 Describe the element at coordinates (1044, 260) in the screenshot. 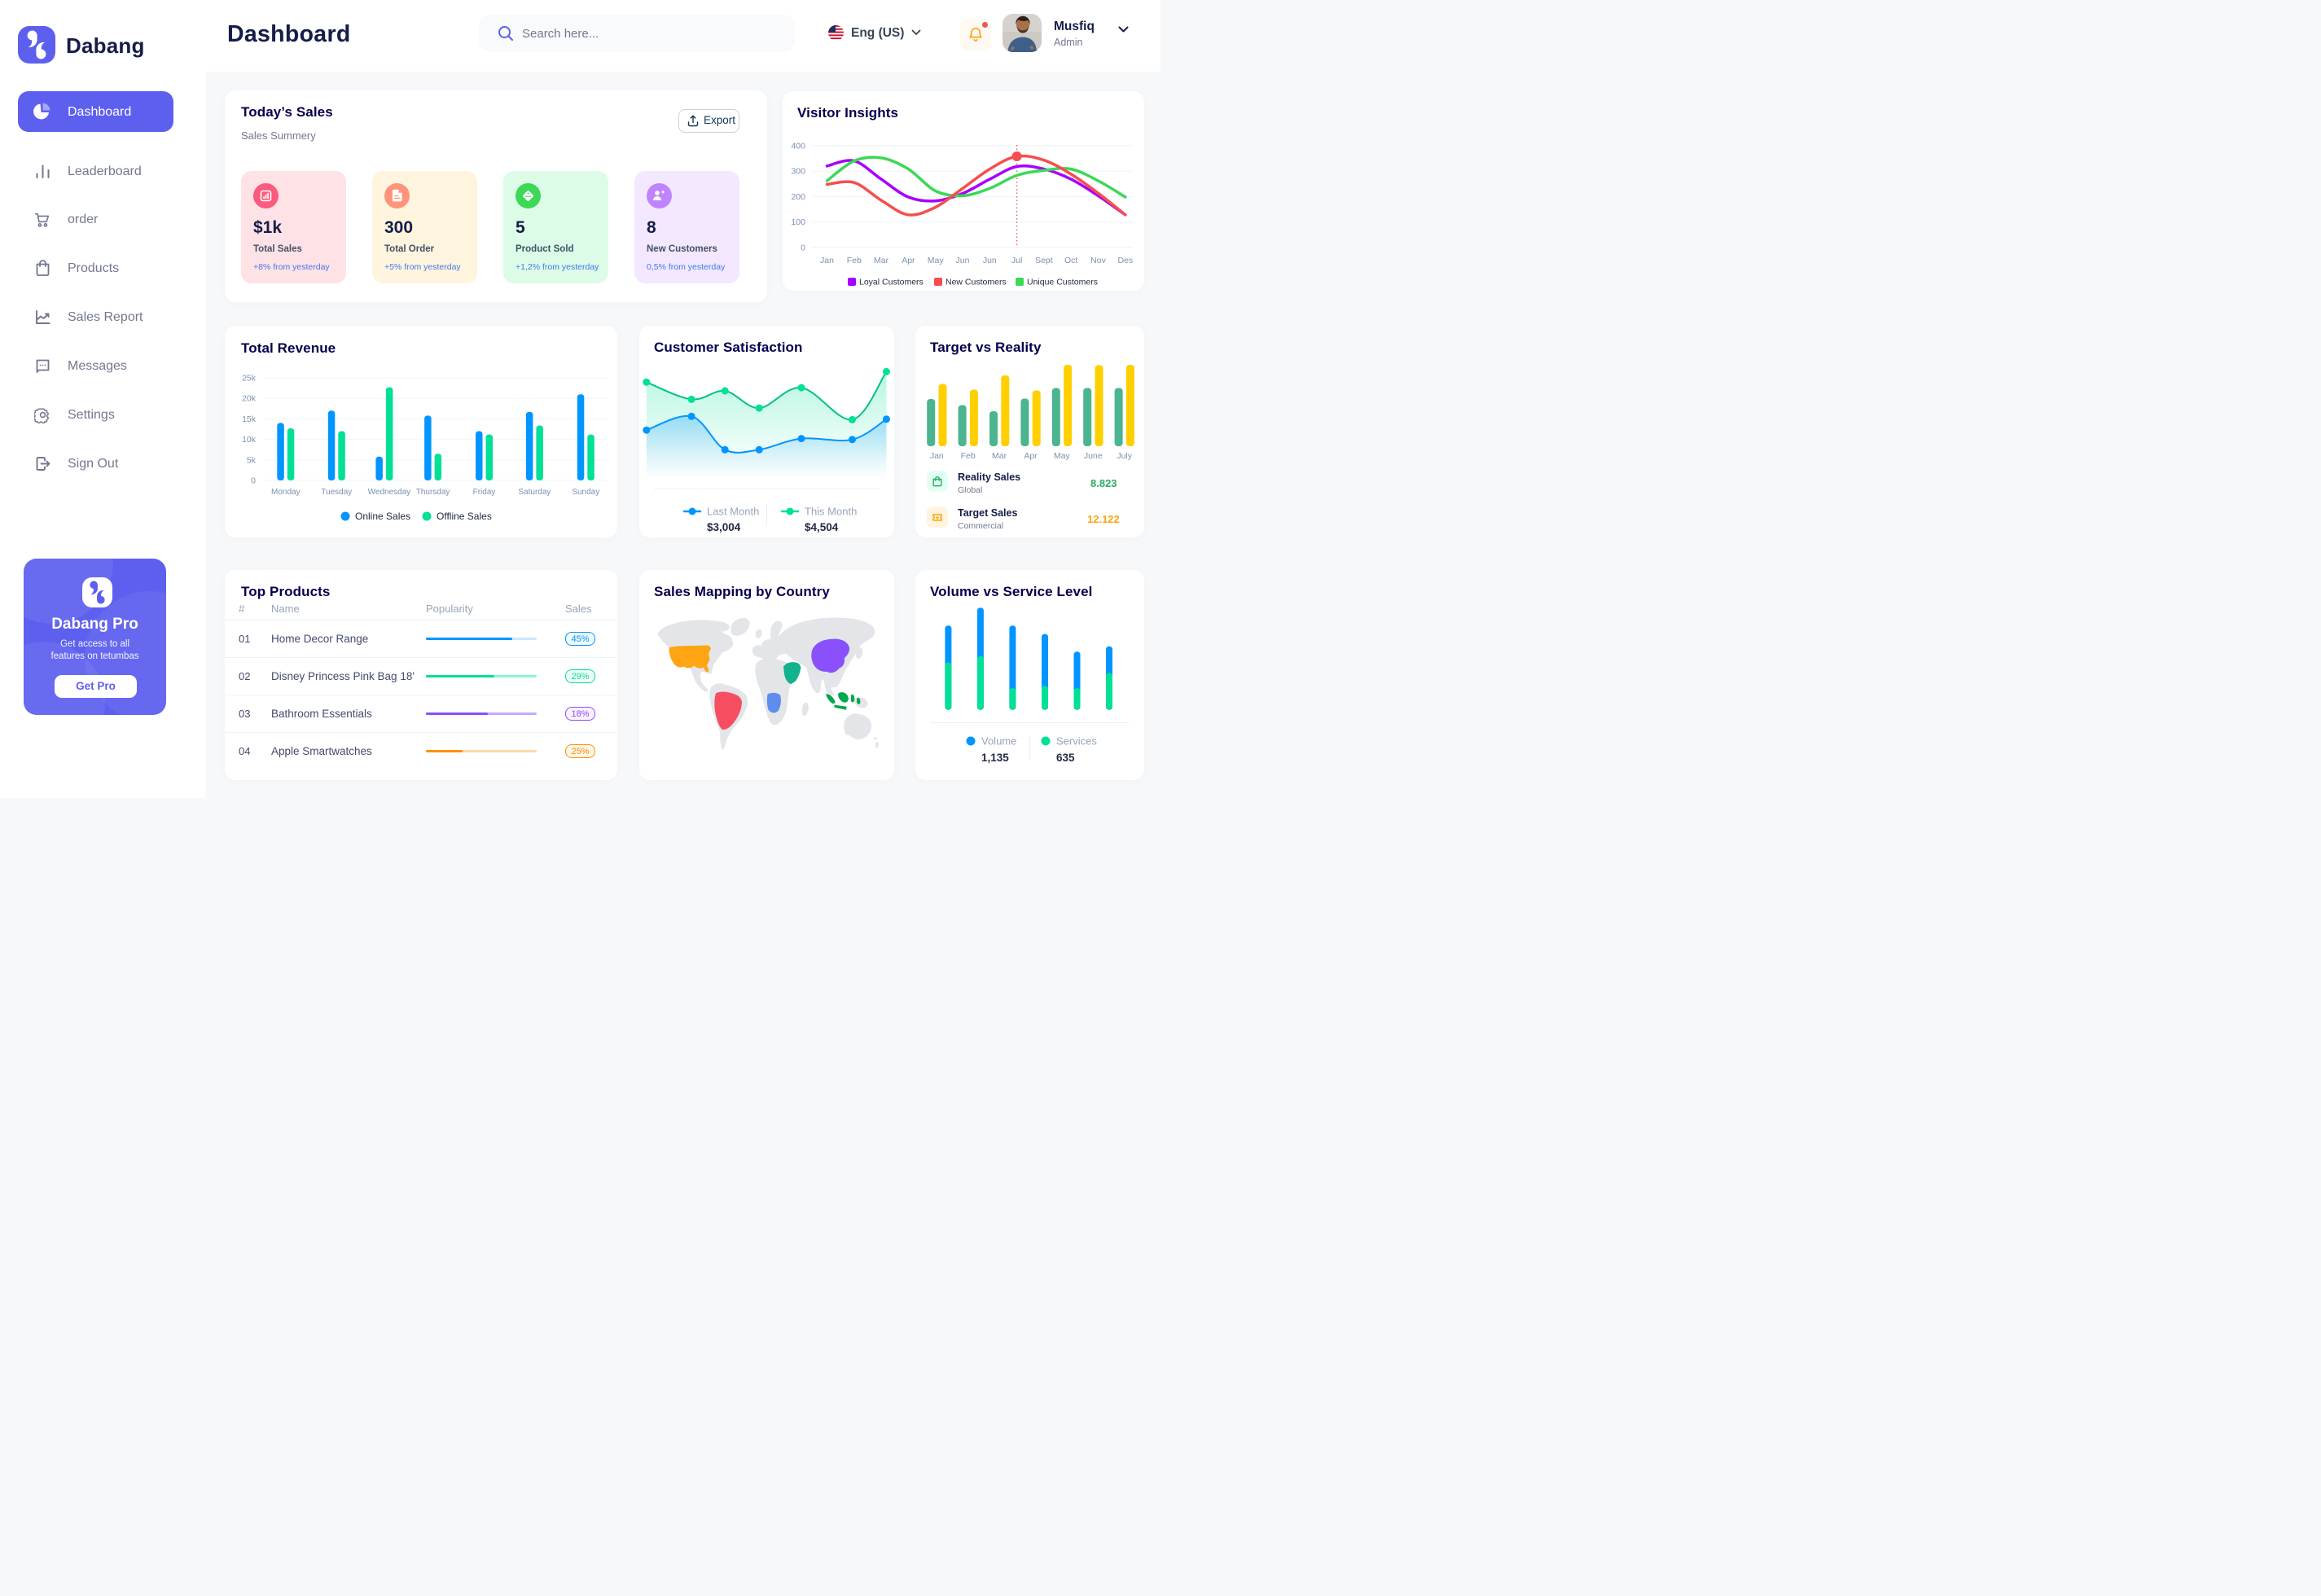

I see `svg-text: Sept` at that location.